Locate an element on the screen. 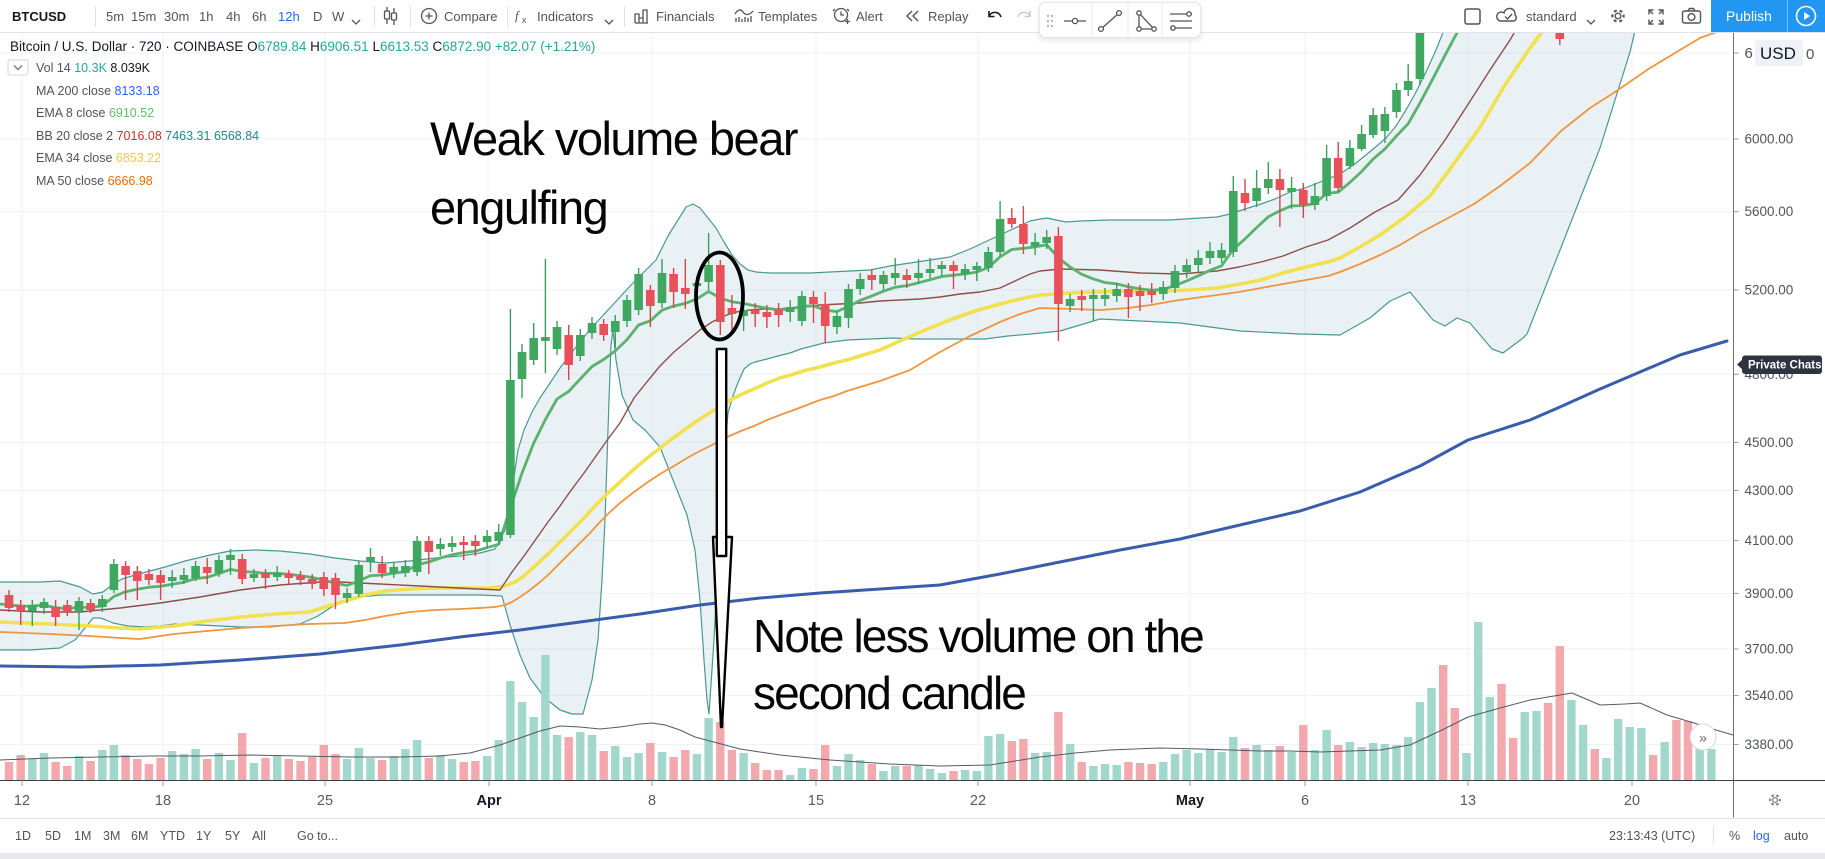  svg-text: EMA 8 close 6910.52 is located at coordinates (95, 113).